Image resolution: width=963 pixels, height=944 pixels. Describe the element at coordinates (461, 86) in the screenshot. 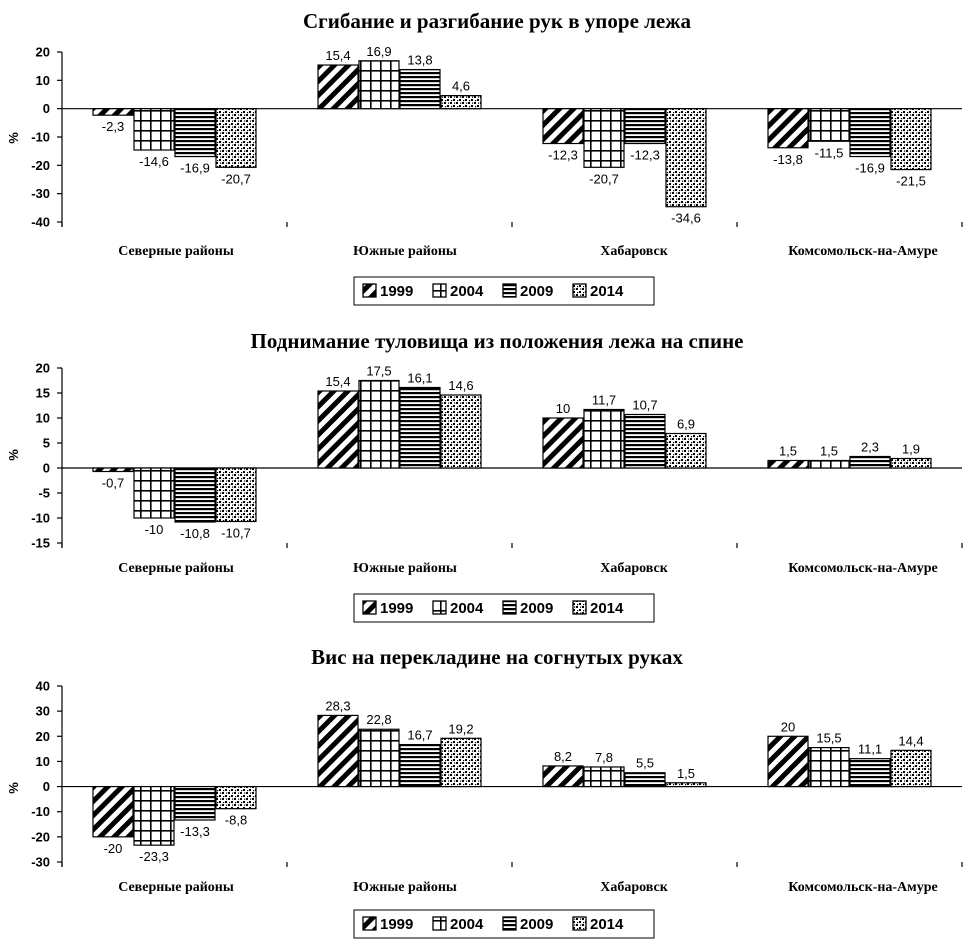

I see `chart-1-data-label-1-3: 4,6` at that location.